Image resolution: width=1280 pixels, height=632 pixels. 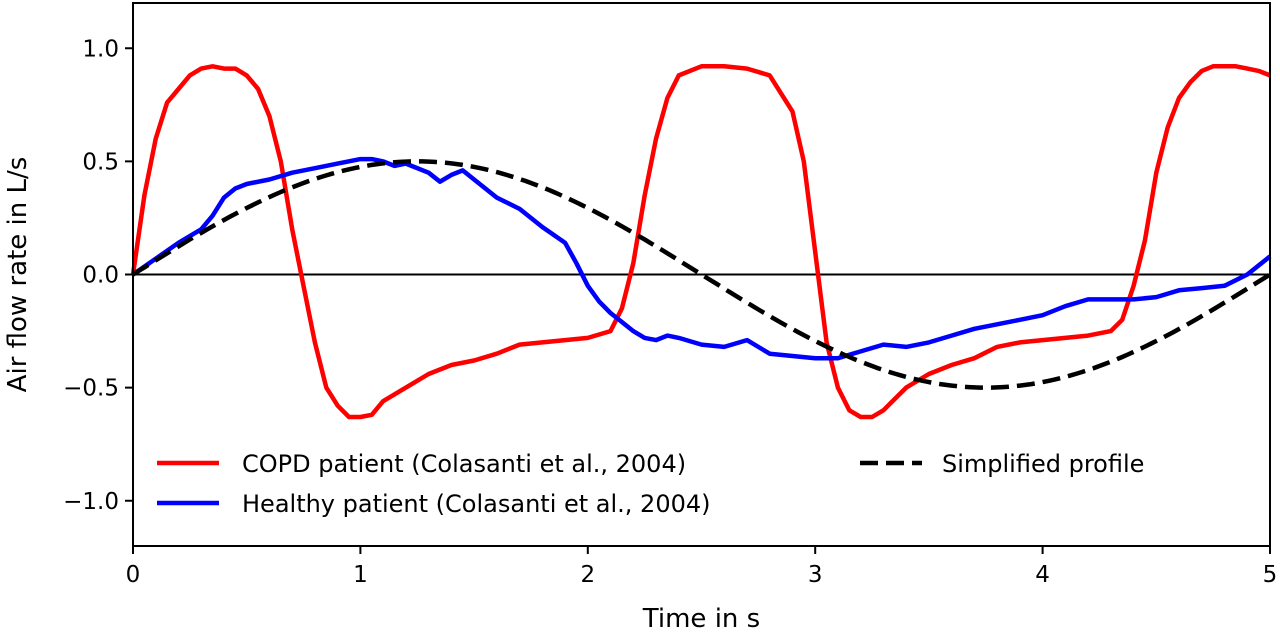 I want to click on y-tick-label: 0.0, so click(x=100, y=276).